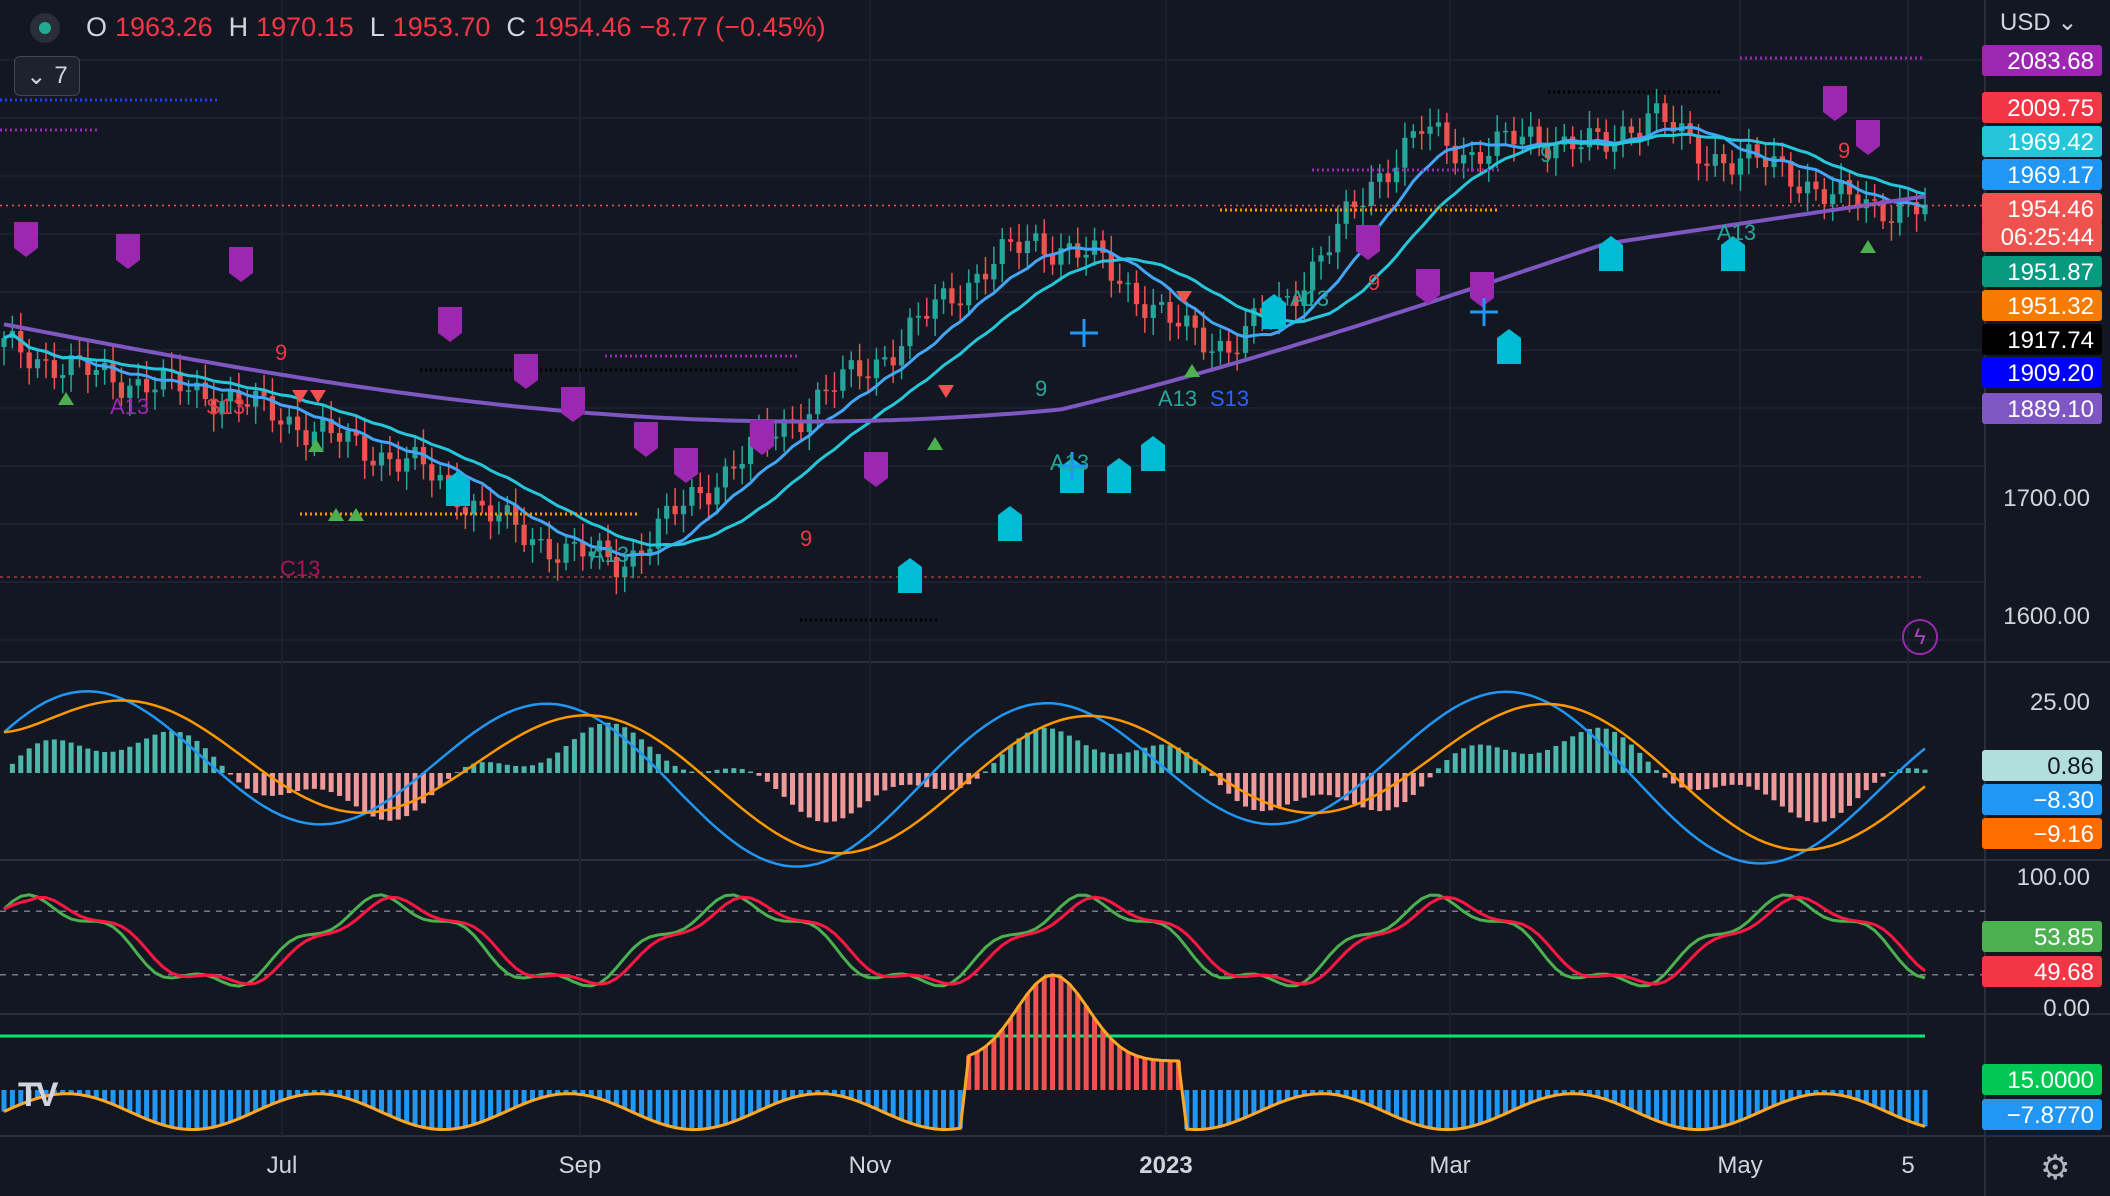 The image size is (2110, 1196). What do you see at coordinates (1069, 462) in the screenshot?
I see `annotation-label: A13` at bounding box center [1069, 462].